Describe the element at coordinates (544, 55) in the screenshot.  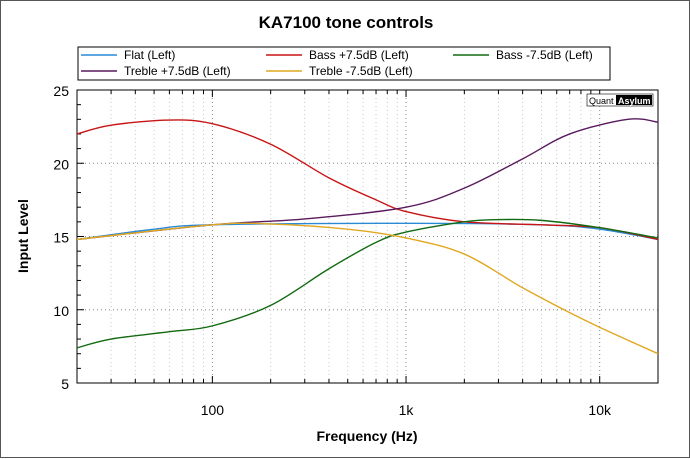
I see `legend-label: Bass -7.5dB (Left)` at that location.